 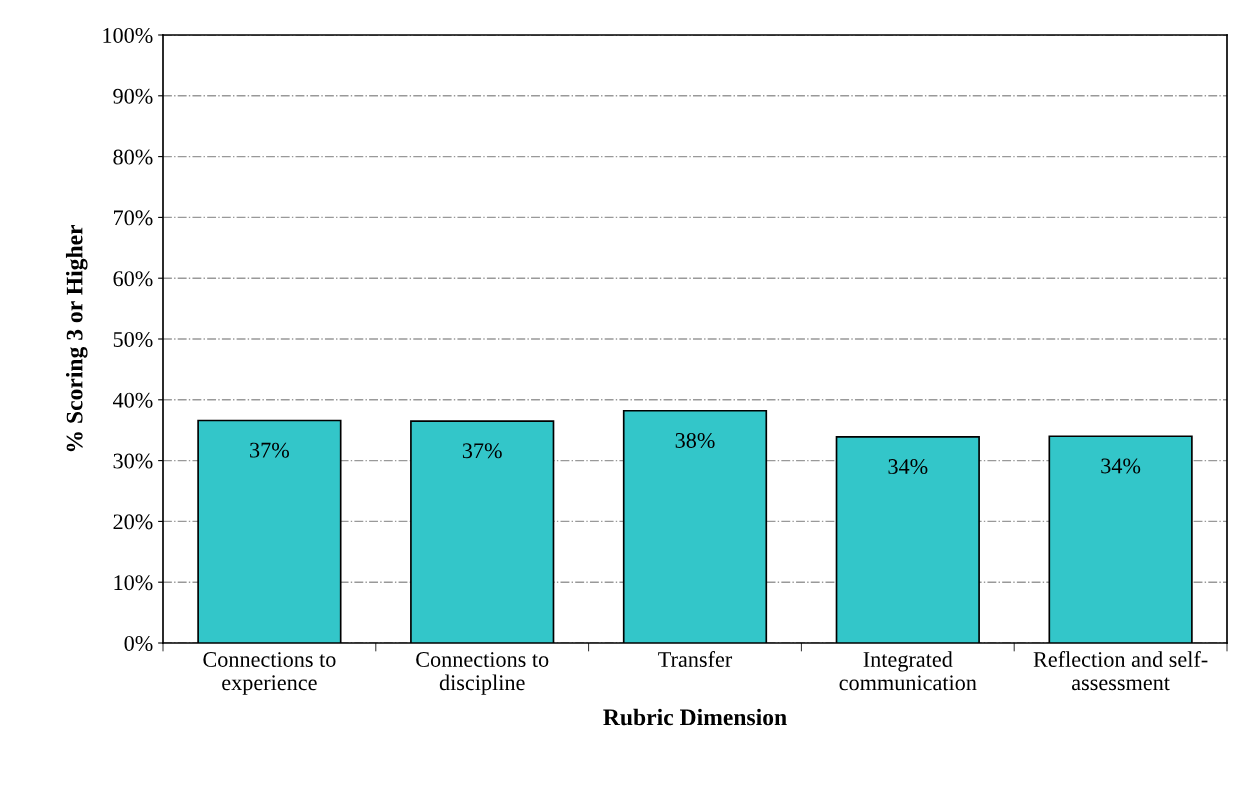 I want to click on x-tick-label: Connections to experience, so click(x=269, y=673).